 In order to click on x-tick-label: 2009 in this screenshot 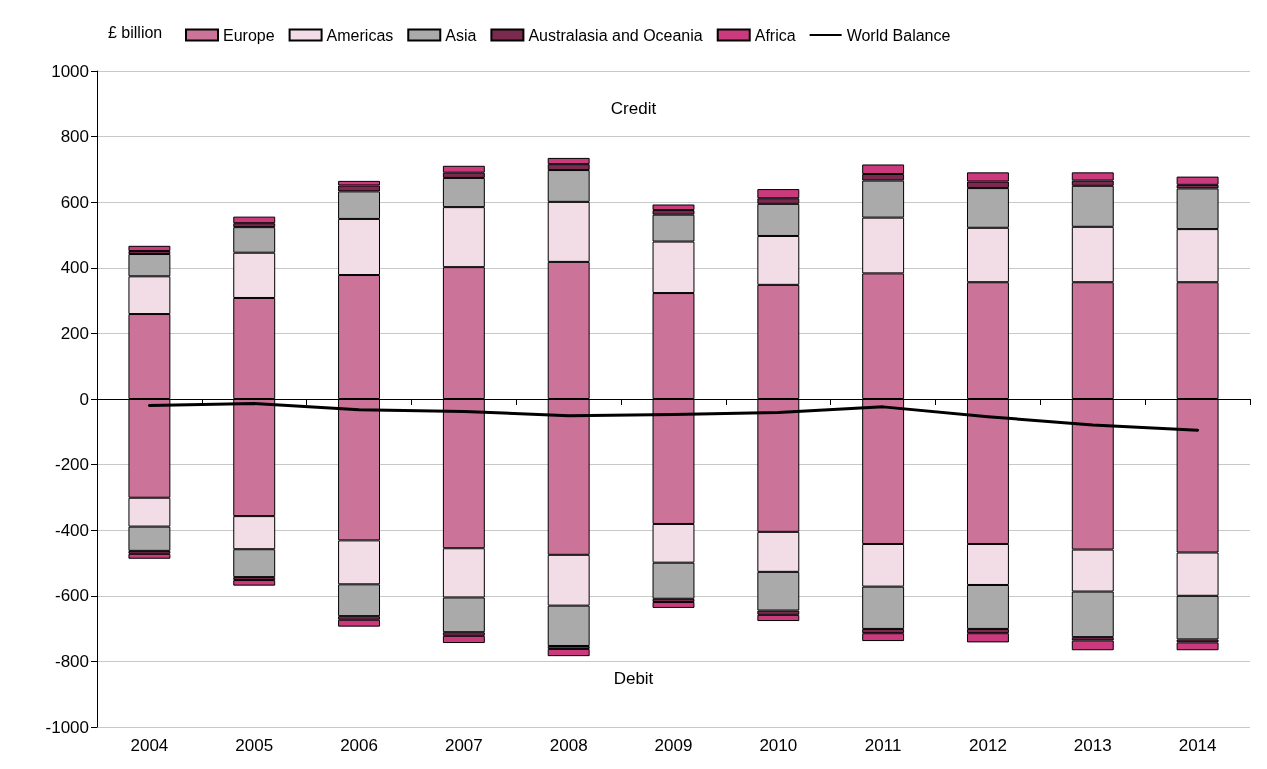, I will do `click(673, 745)`.